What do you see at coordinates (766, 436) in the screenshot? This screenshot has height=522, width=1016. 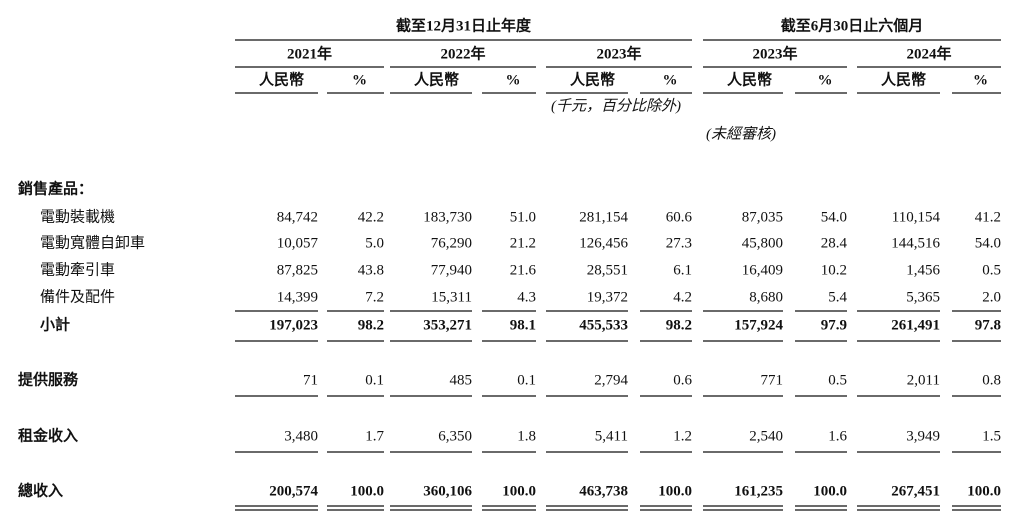 I see `cell: 2,540` at bounding box center [766, 436].